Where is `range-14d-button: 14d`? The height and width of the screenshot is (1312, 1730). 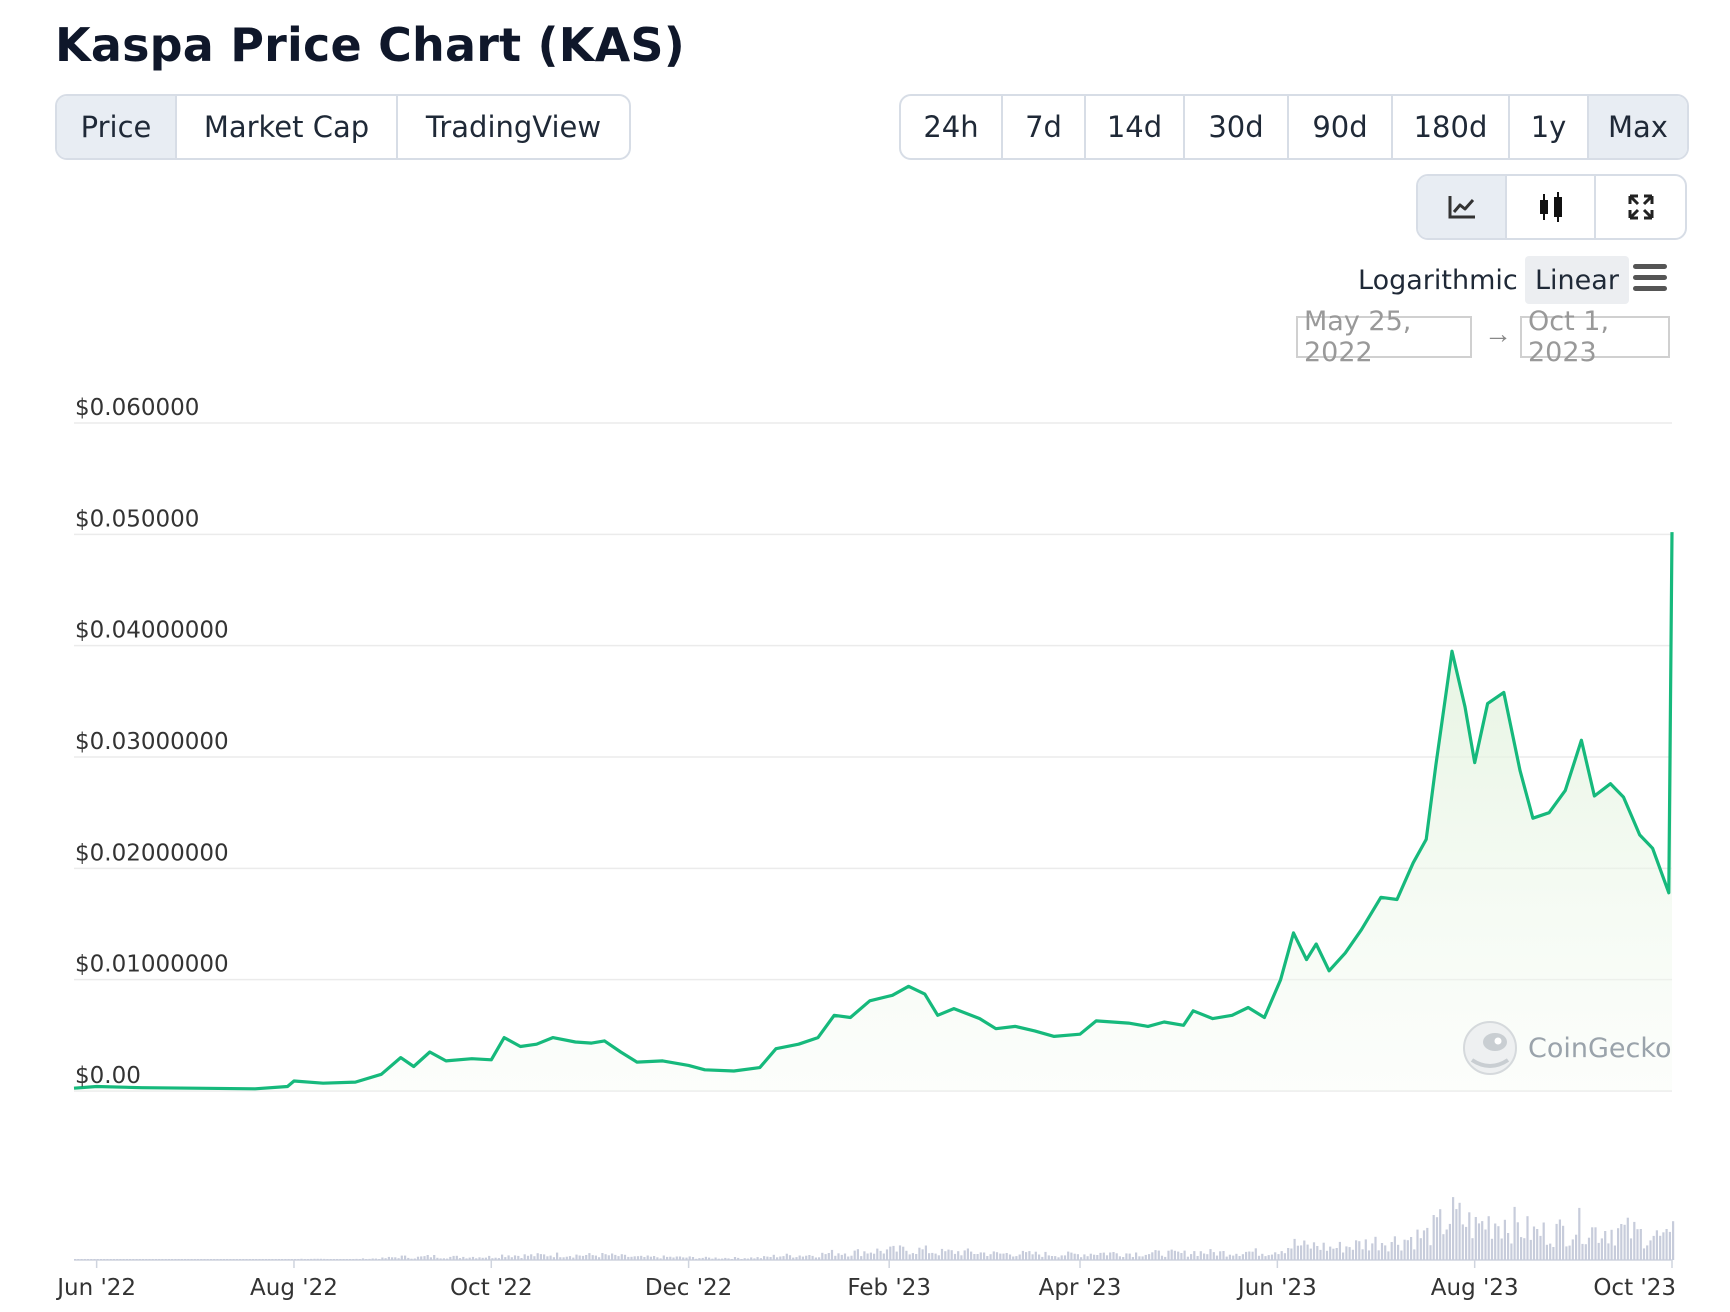
range-14d-button: 14d is located at coordinates (1135, 127).